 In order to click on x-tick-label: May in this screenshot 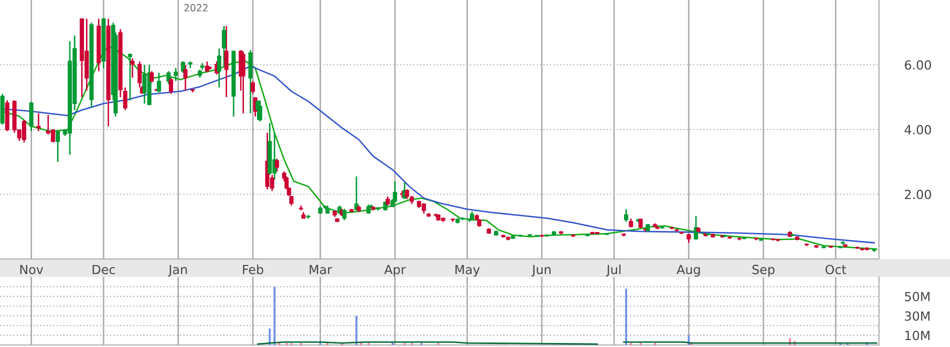, I will do `click(468, 270)`.